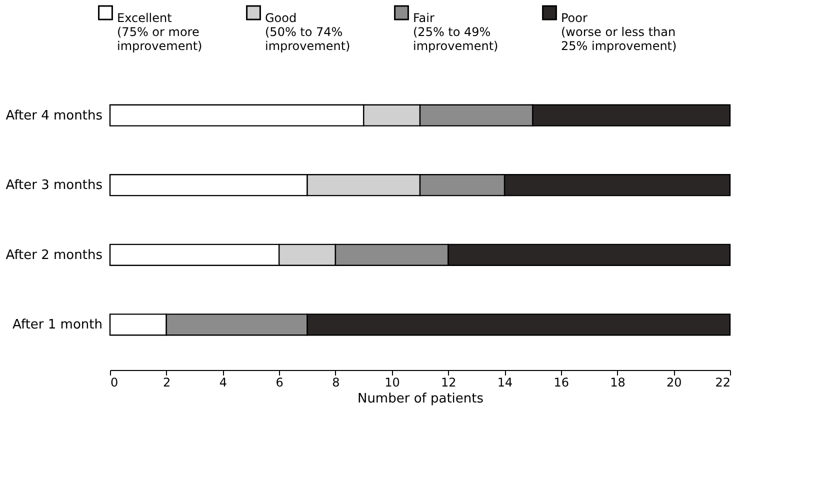 This screenshot has height=480, width=823. What do you see at coordinates (505, 383) in the screenshot?
I see `x-tick-label: 14` at bounding box center [505, 383].